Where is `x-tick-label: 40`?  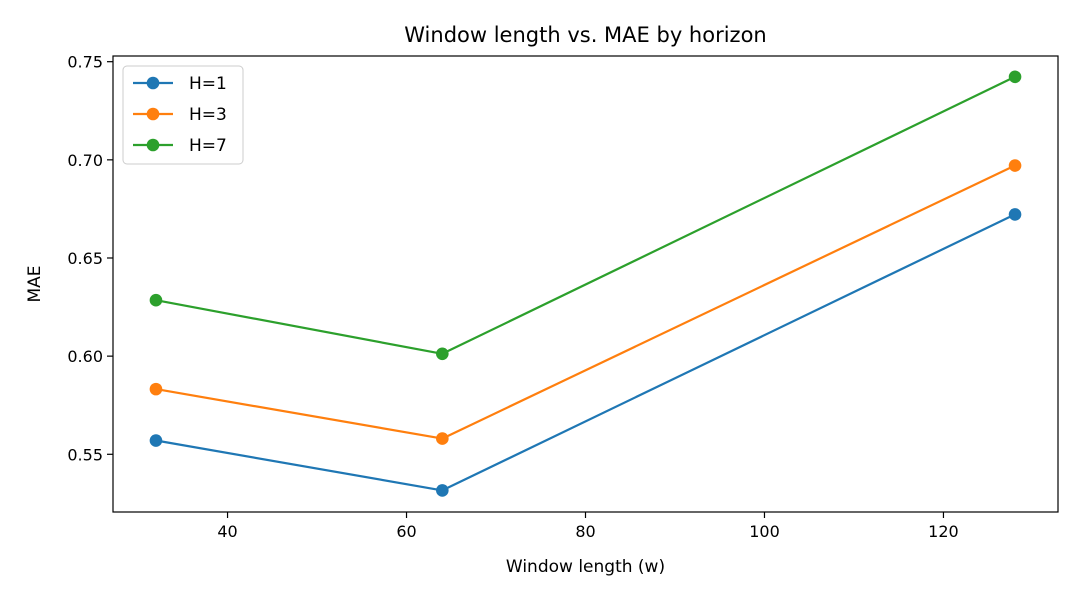 x-tick-label: 40 is located at coordinates (227, 531).